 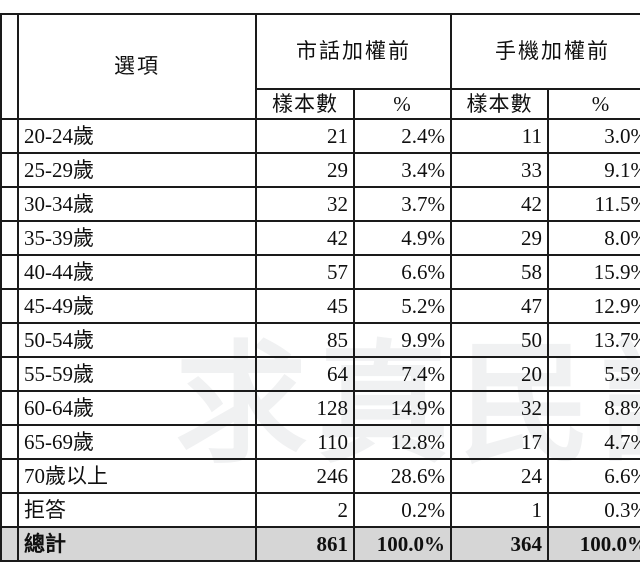 What do you see at coordinates (499, 544) in the screenshot?
I see `cell-total-mobile-count: 364` at bounding box center [499, 544].